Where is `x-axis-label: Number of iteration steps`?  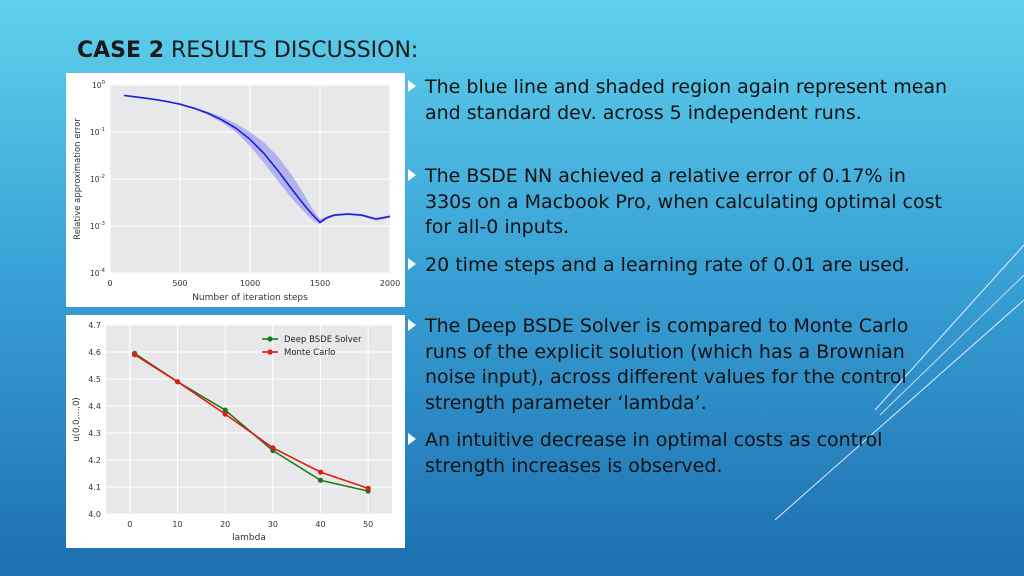
x-axis-label: Number of iteration steps is located at coordinates (250, 298).